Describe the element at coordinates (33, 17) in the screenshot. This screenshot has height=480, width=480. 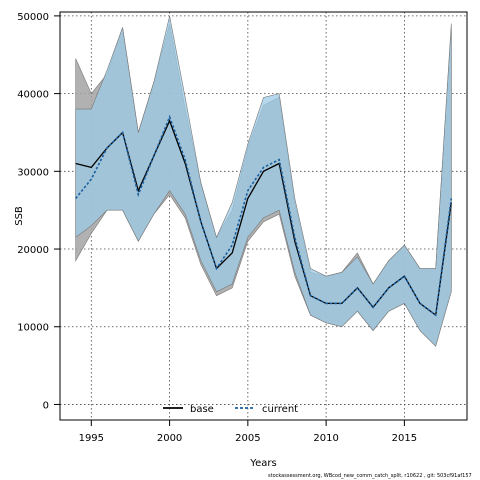
I see `y-tick-label-50000: 50000` at that location.